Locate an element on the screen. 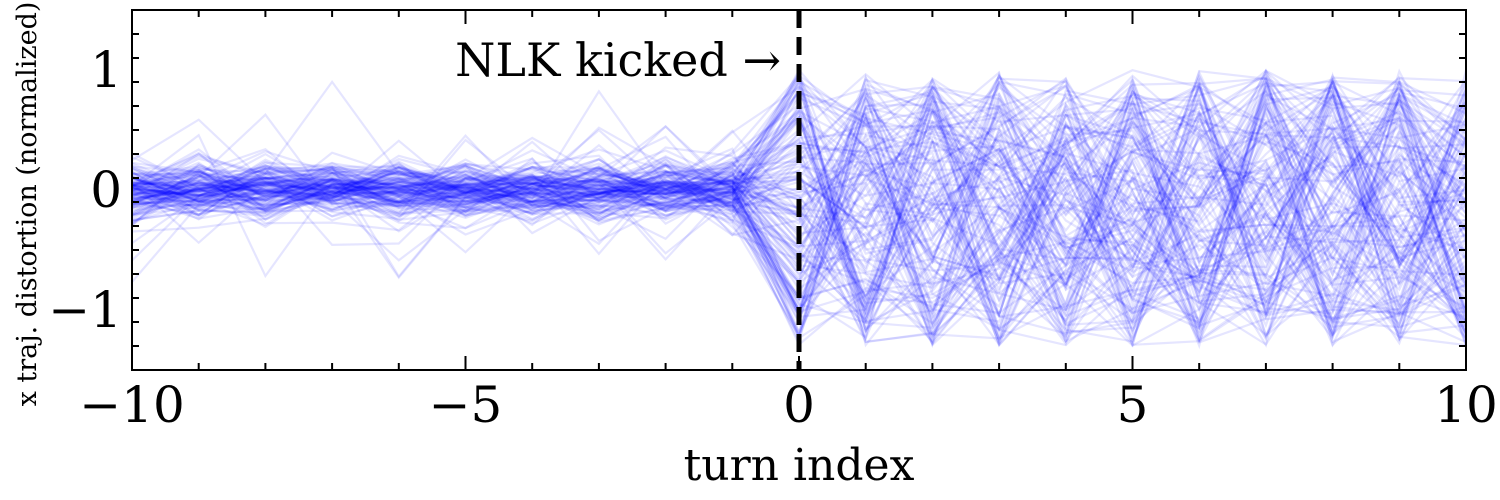 This screenshot has height=500, width=1500. x-axis-label: turn index is located at coordinates (799, 465).